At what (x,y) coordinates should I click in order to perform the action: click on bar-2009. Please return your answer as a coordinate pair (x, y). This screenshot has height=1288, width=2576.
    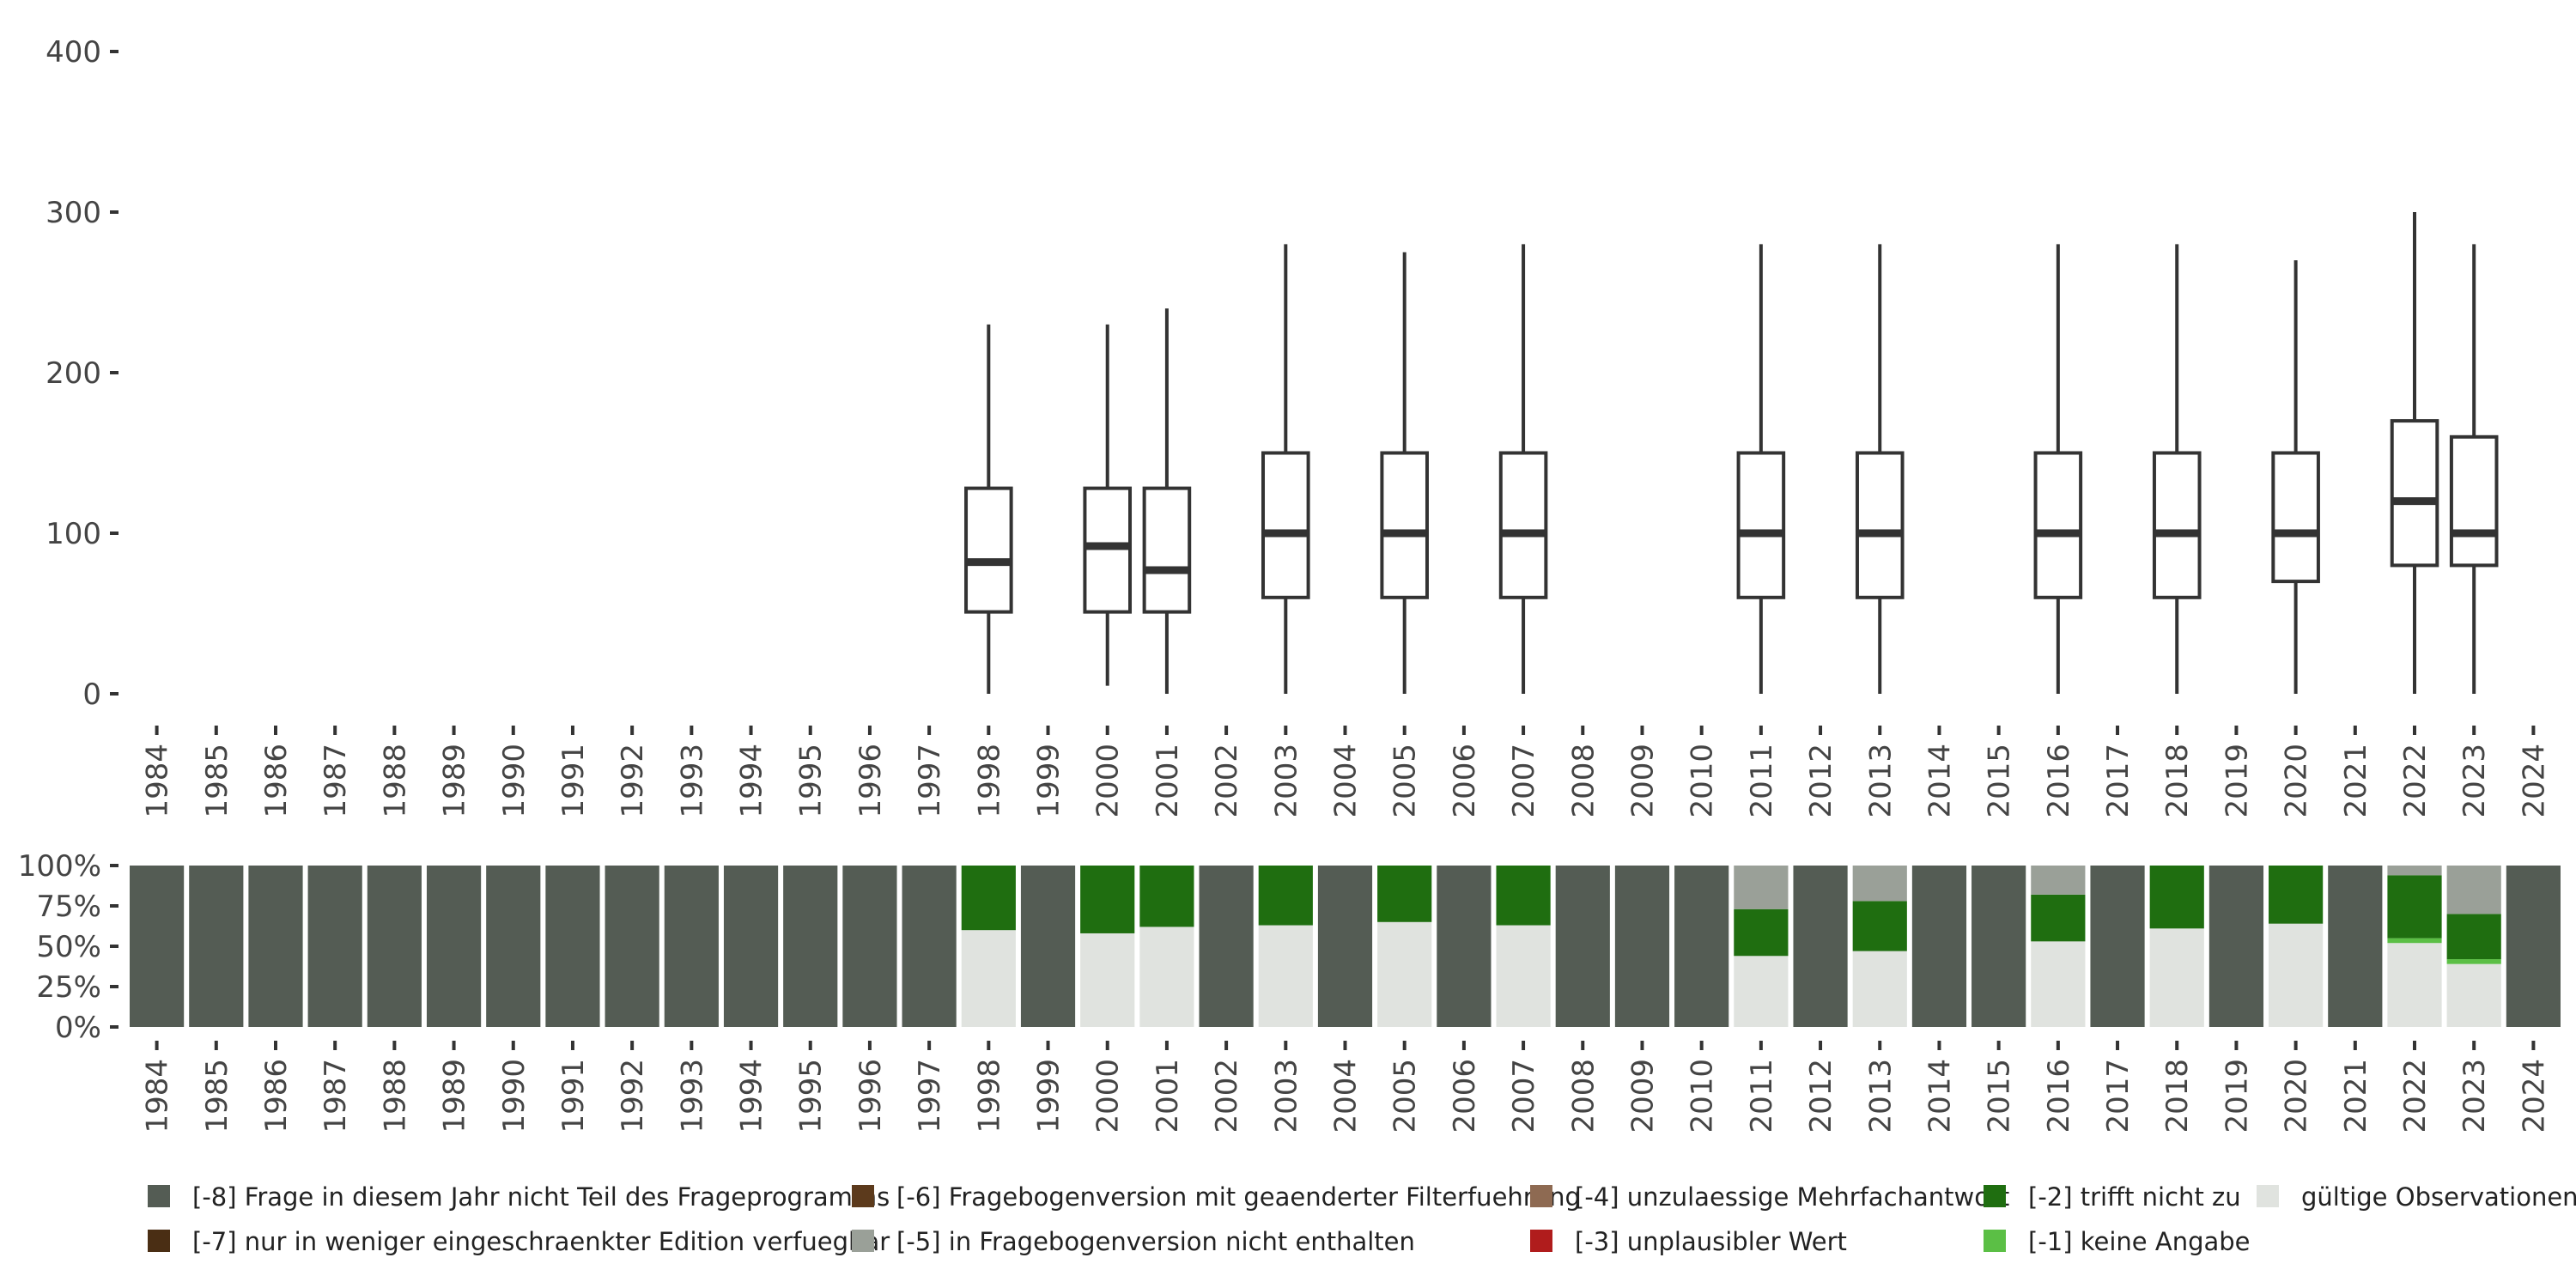
    Looking at the image, I should click on (1642, 947).